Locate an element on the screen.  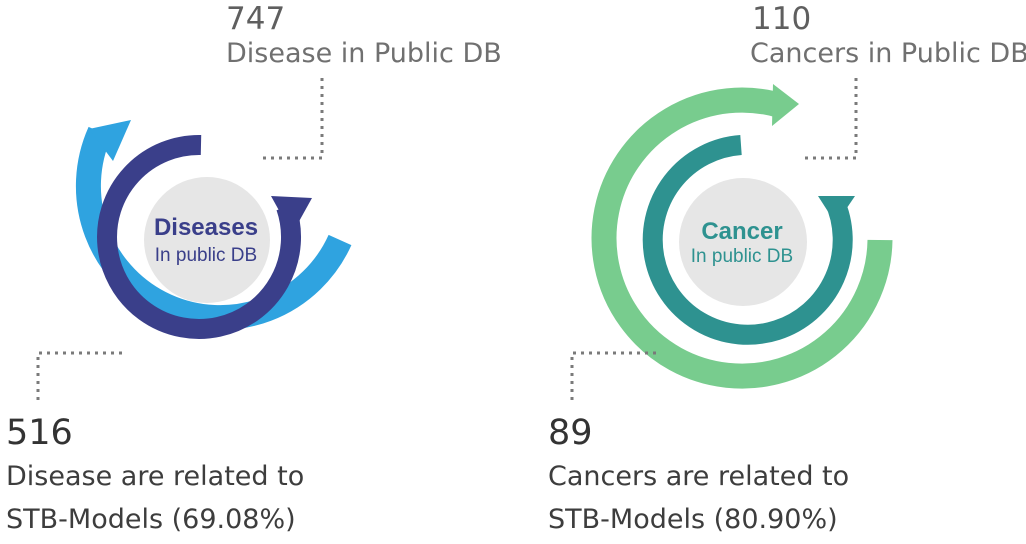
cancer-outer-arrow-head is located at coordinates (785, 105).